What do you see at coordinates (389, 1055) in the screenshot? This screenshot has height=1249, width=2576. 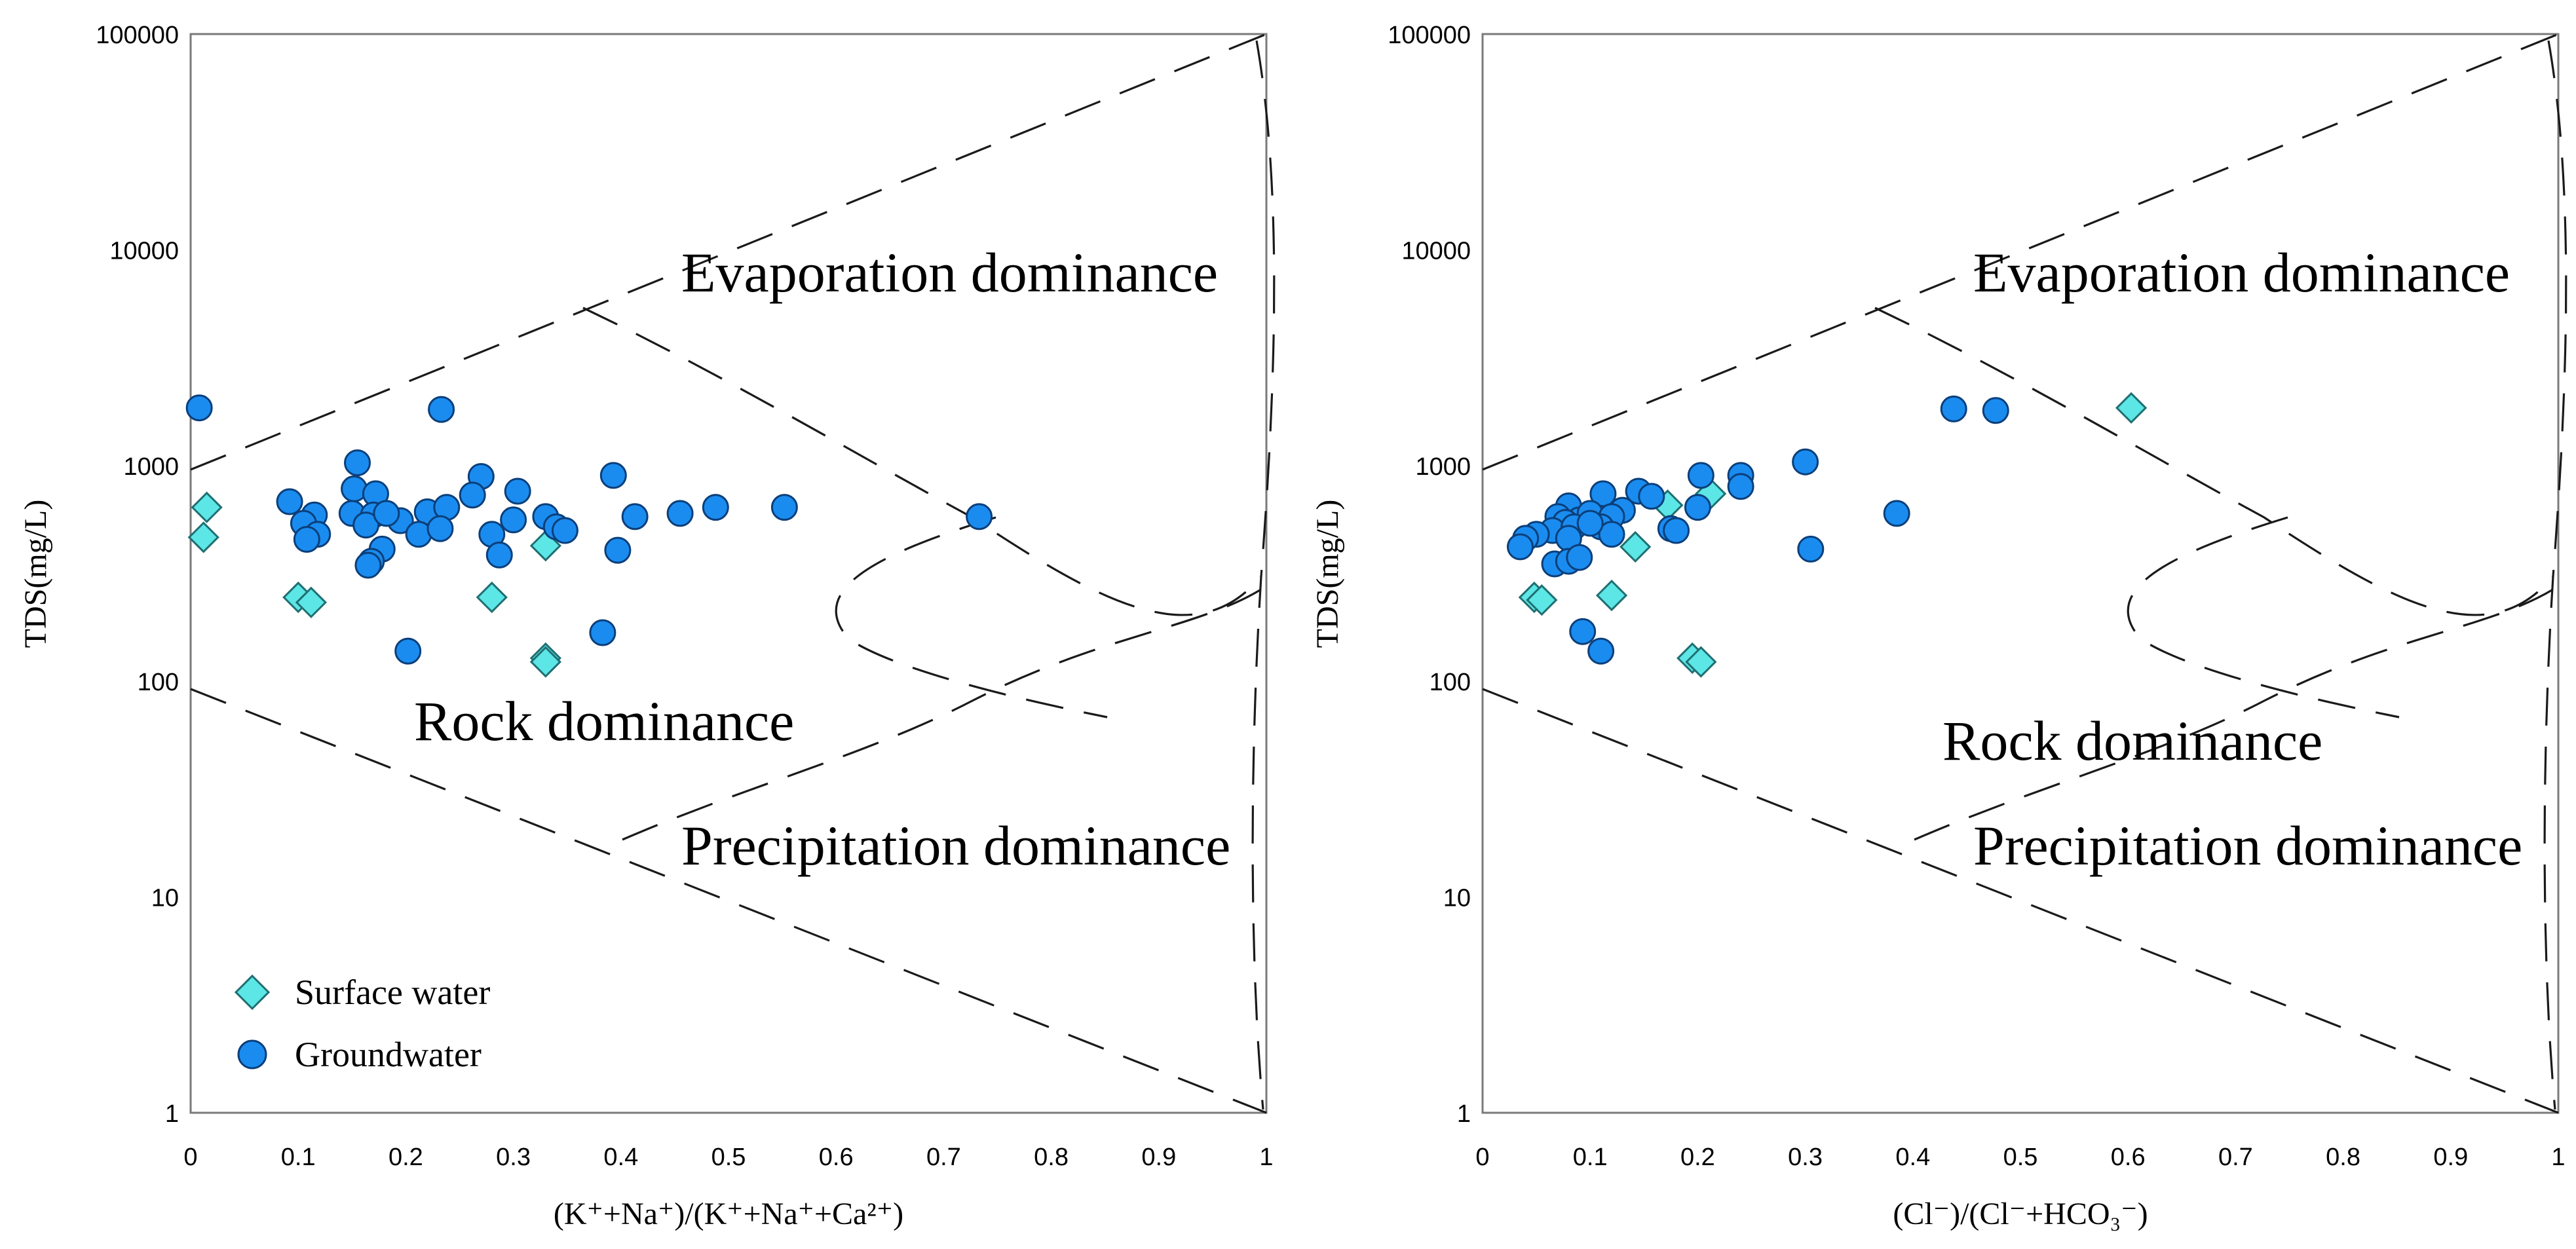 I see `legend-groundwater-label: Groundwater` at bounding box center [389, 1055].